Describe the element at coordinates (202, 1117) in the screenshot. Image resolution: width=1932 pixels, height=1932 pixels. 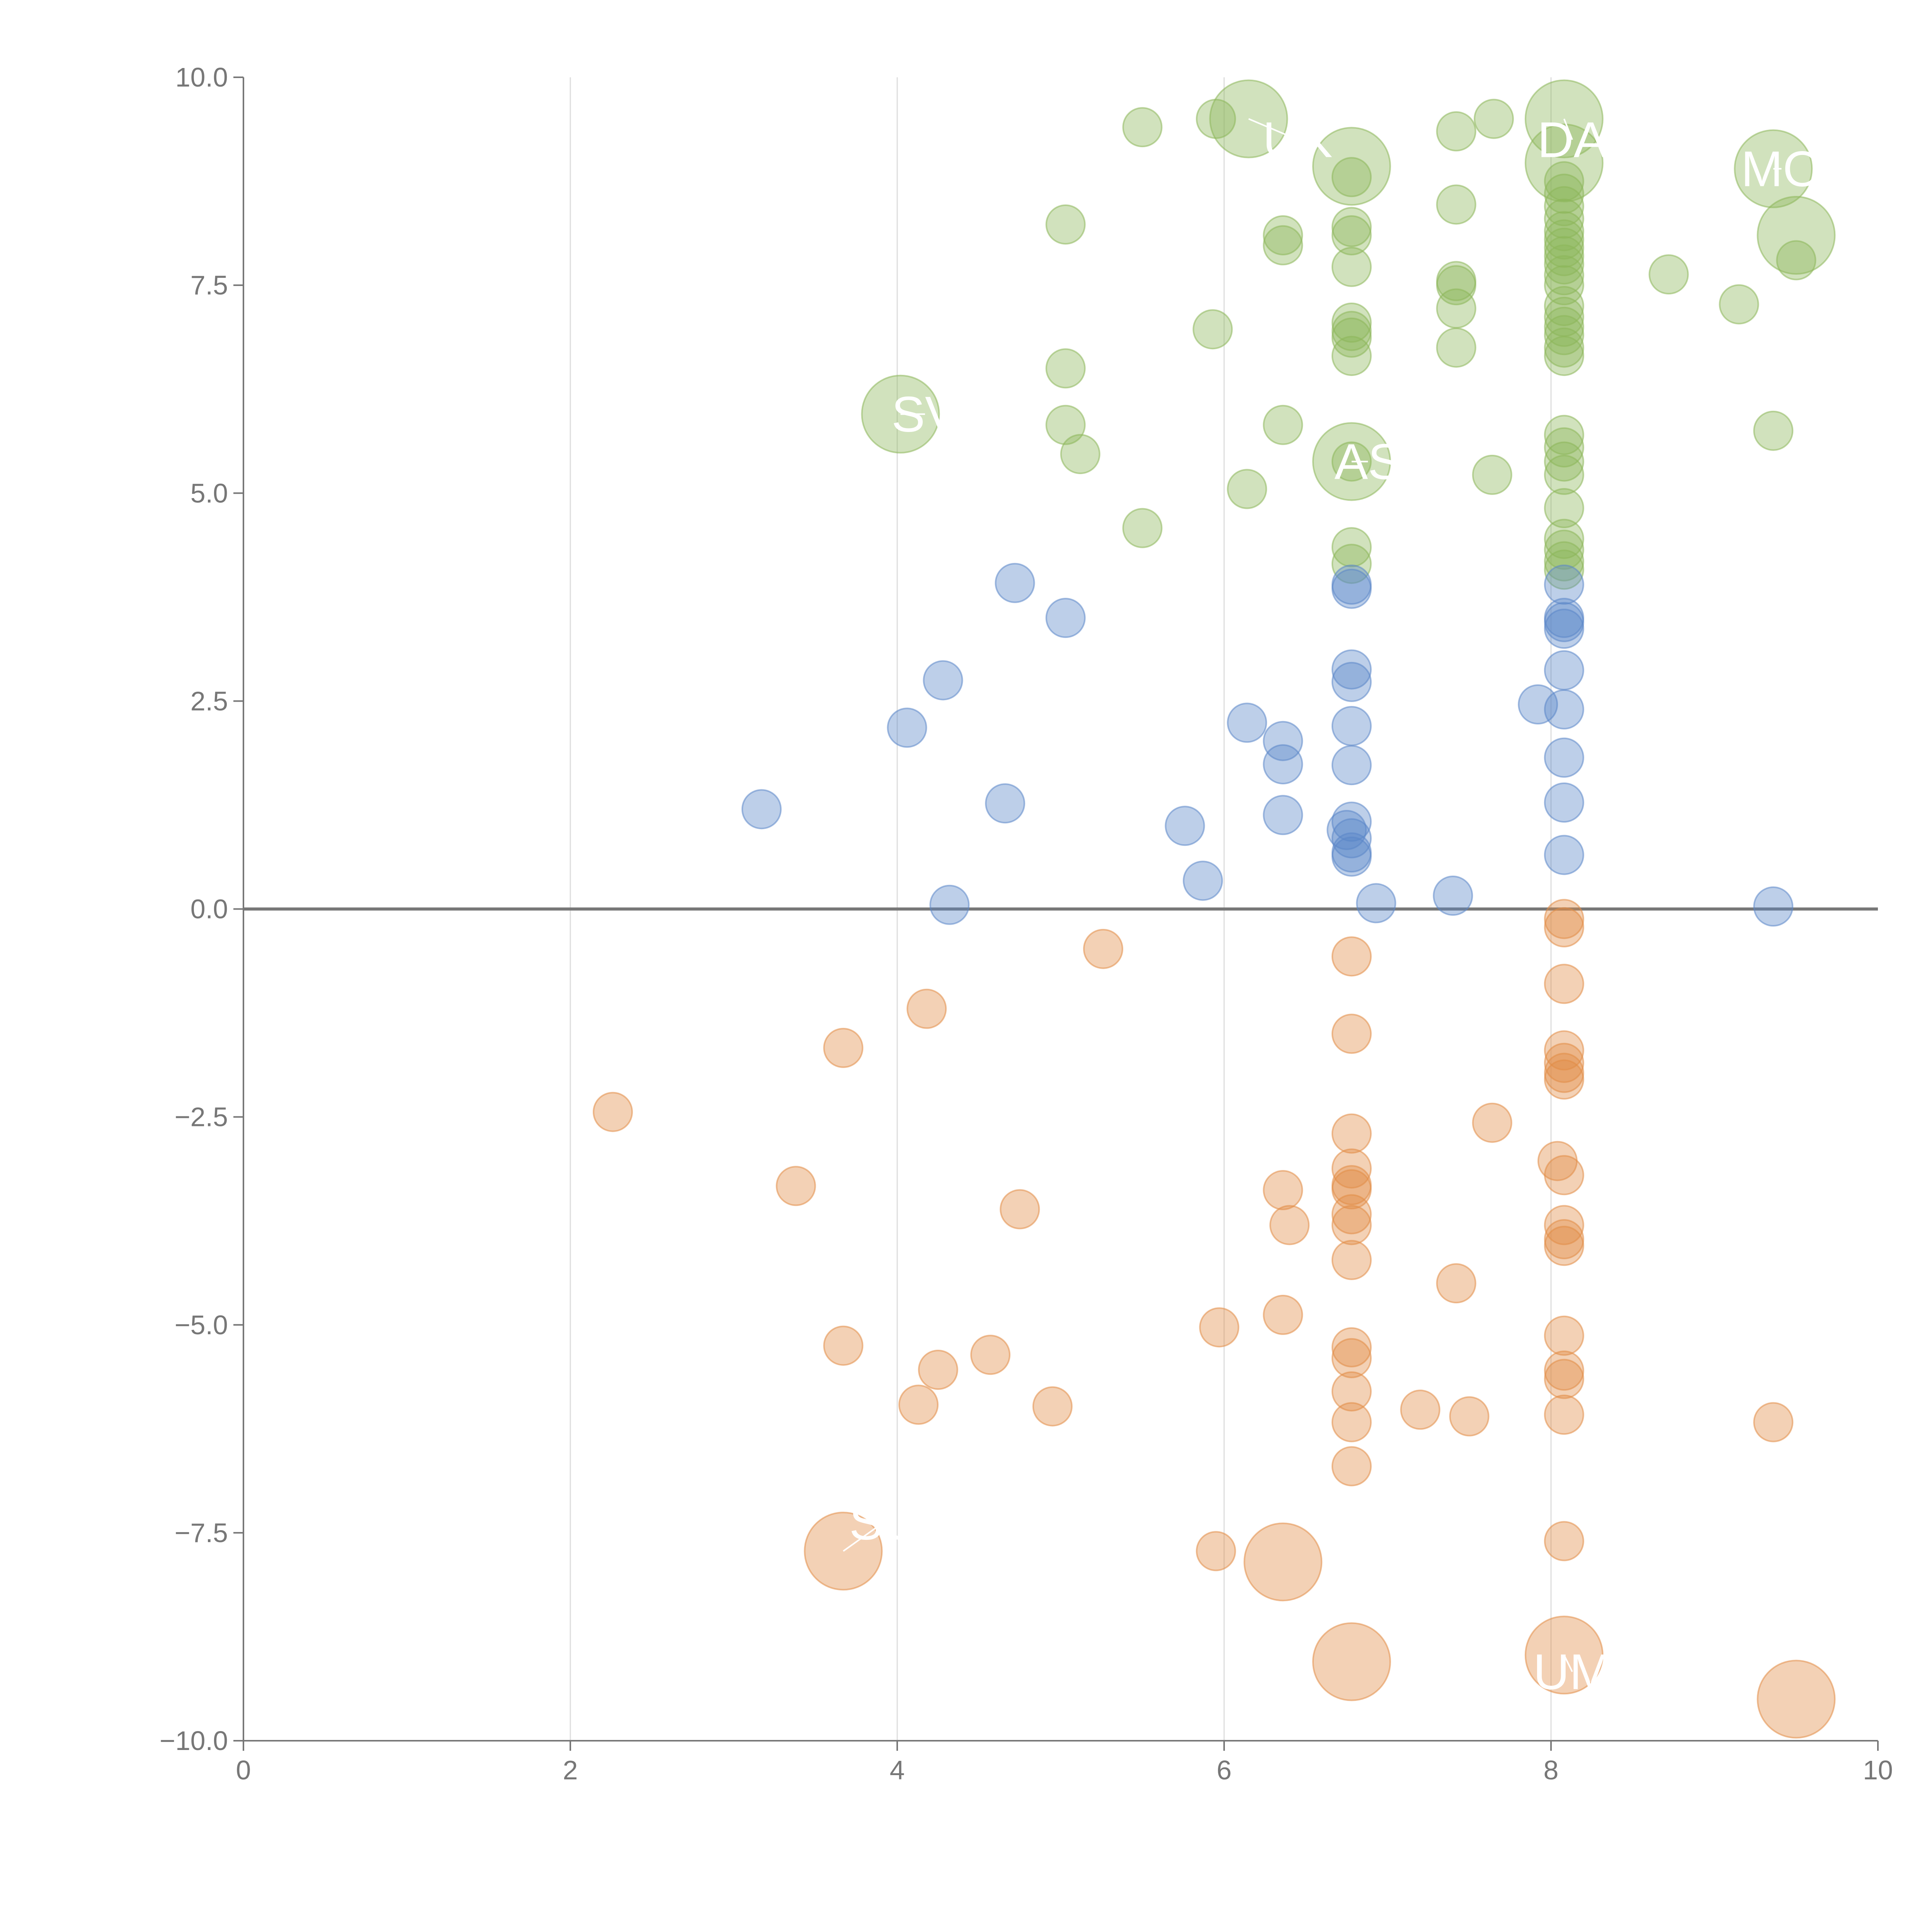
I see `y-tick-label: −2.5` at that location.